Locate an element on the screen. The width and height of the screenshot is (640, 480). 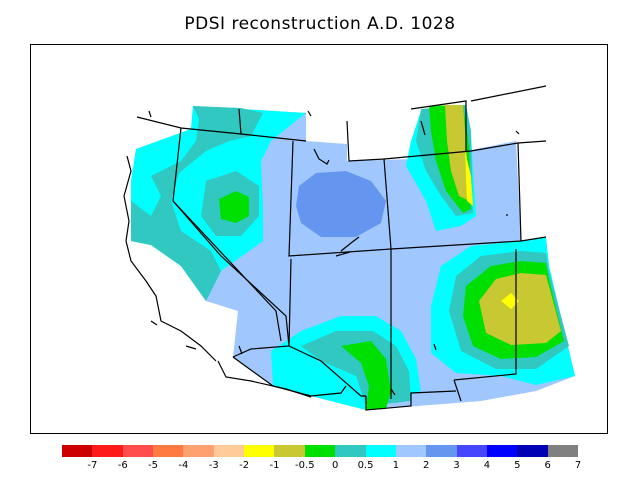
legend-tick-label: -5 is located at coordinates (153, 465).